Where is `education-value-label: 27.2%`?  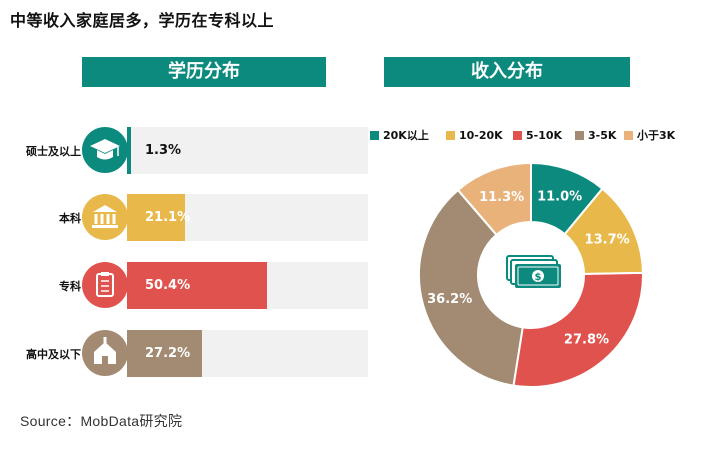
education-value-label: 27.2% is located at coordinates (168, 353).